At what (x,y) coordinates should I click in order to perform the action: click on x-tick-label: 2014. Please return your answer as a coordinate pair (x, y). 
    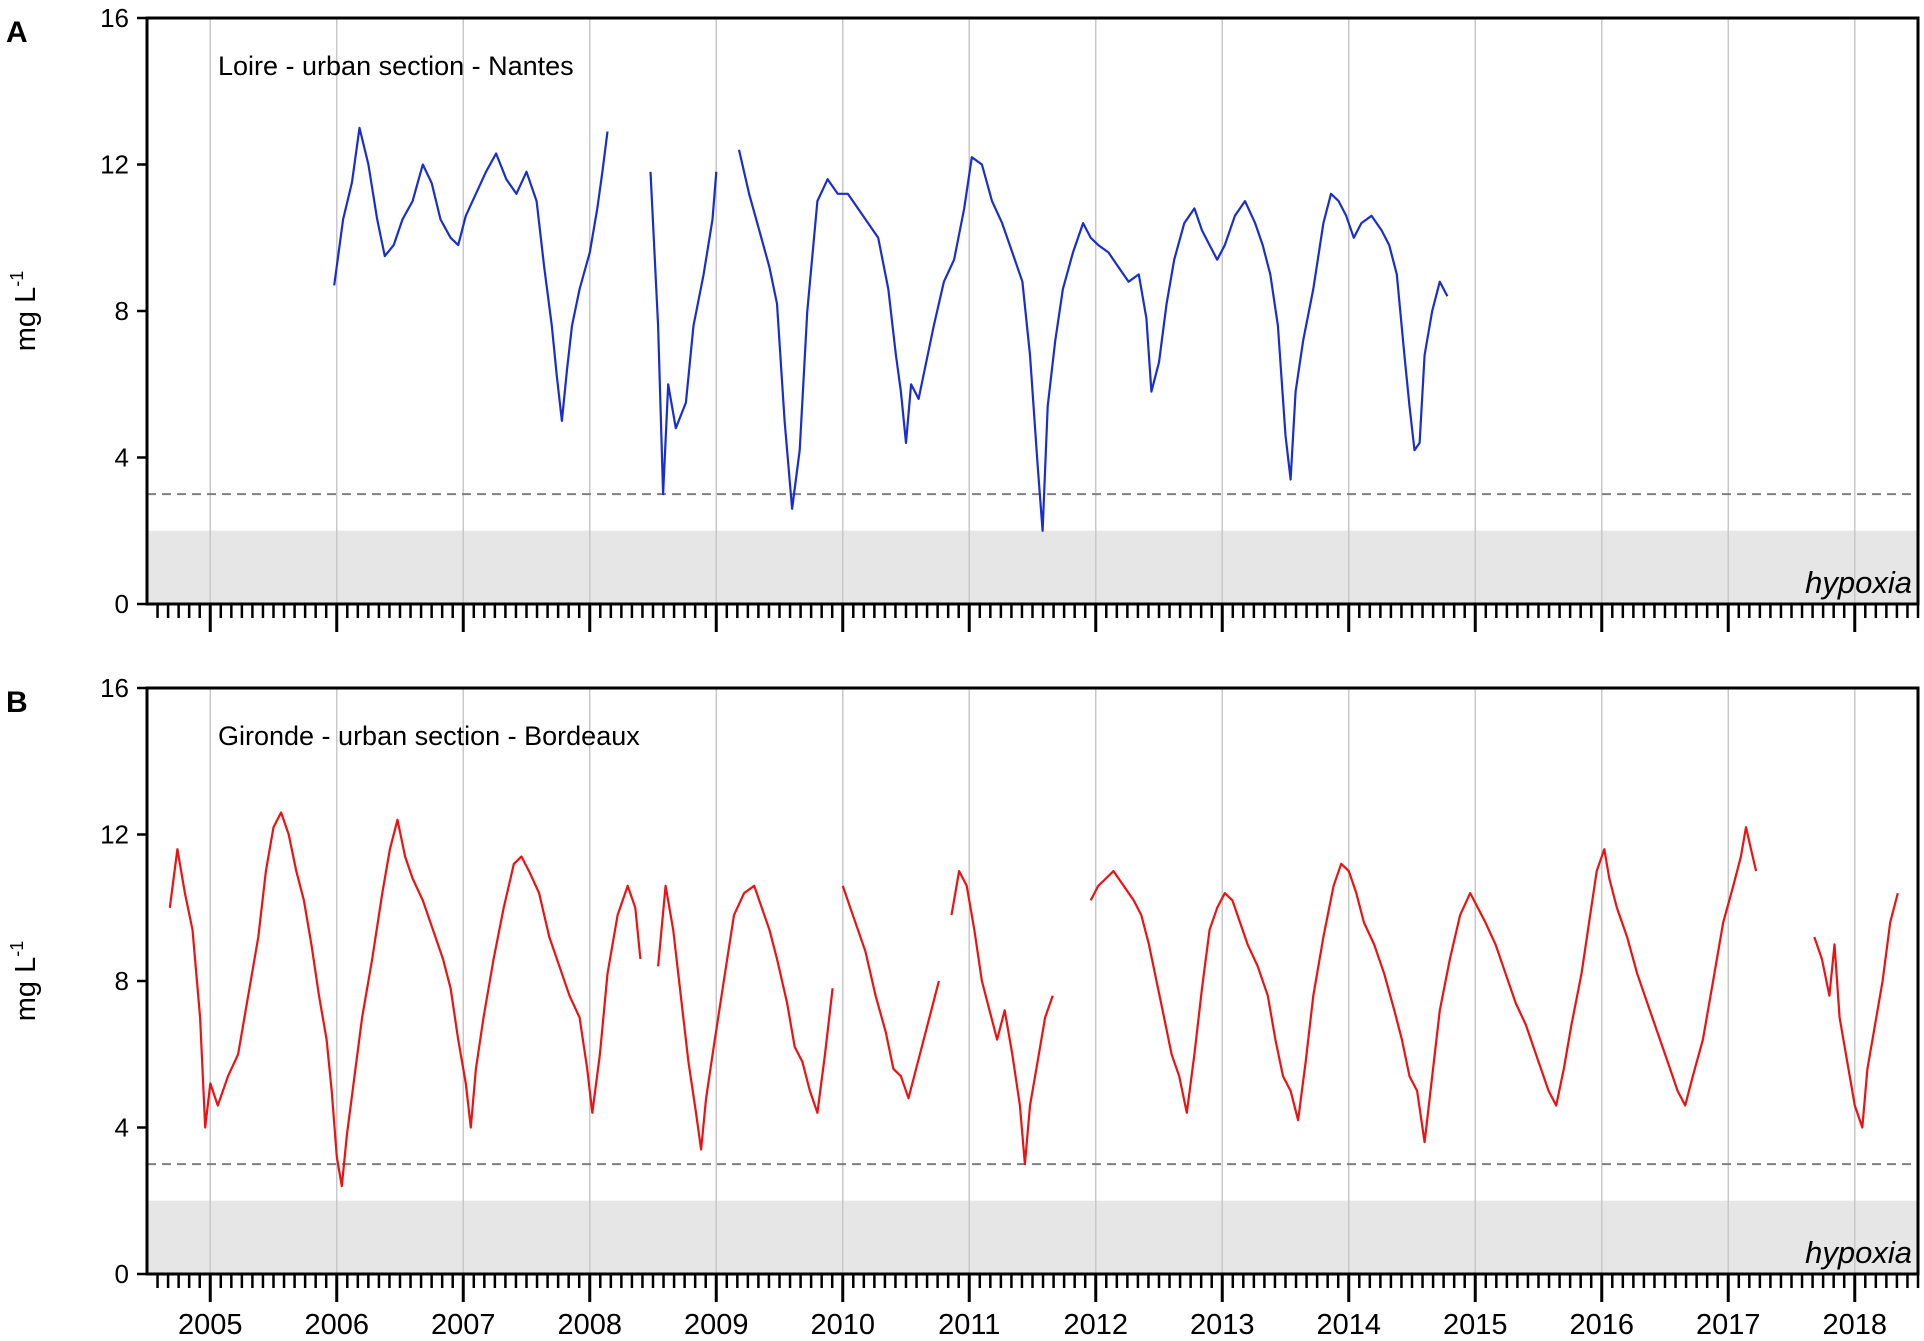
    Looking at the image, I should click on (1348, 1325).